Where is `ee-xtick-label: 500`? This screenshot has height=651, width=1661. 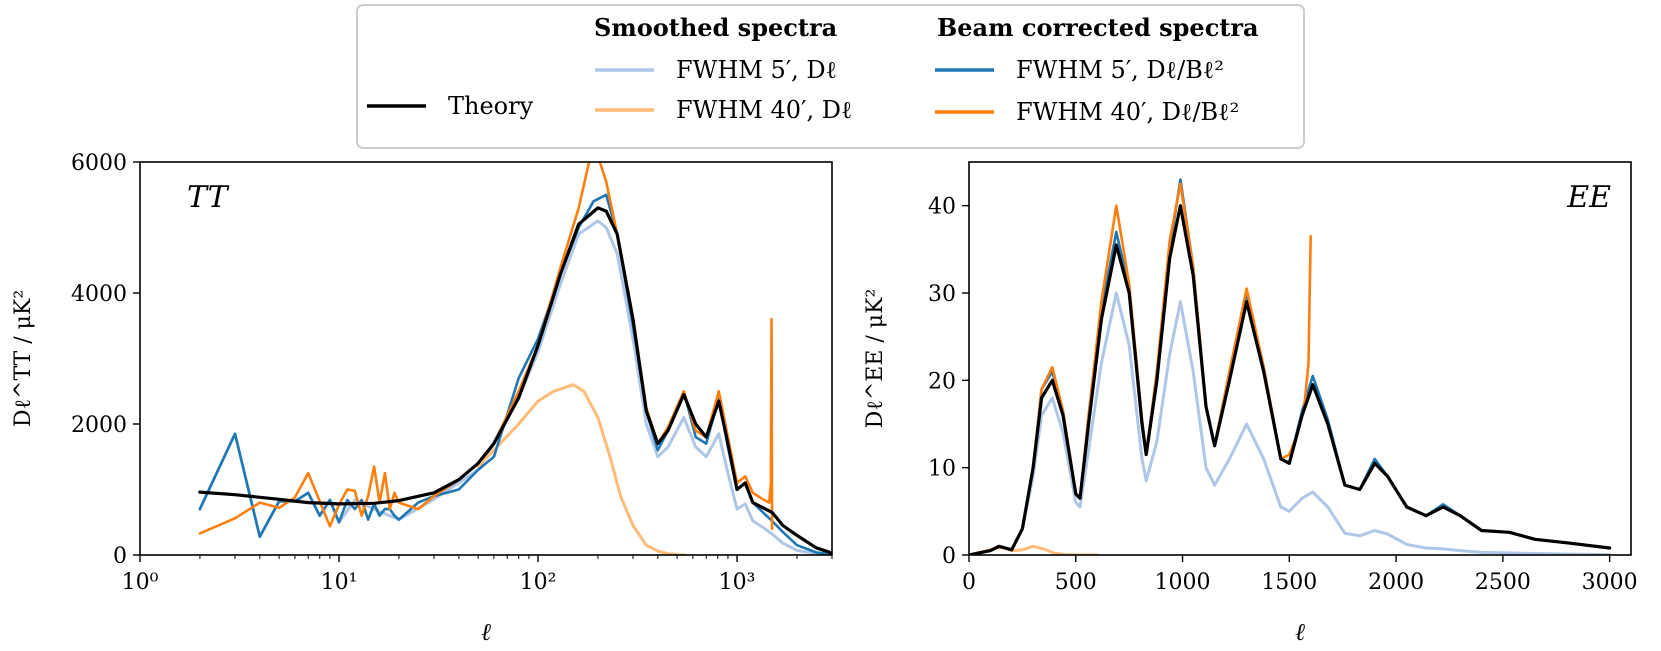 ee-xtick-label: 500 is located at coordinates (1076, 582).